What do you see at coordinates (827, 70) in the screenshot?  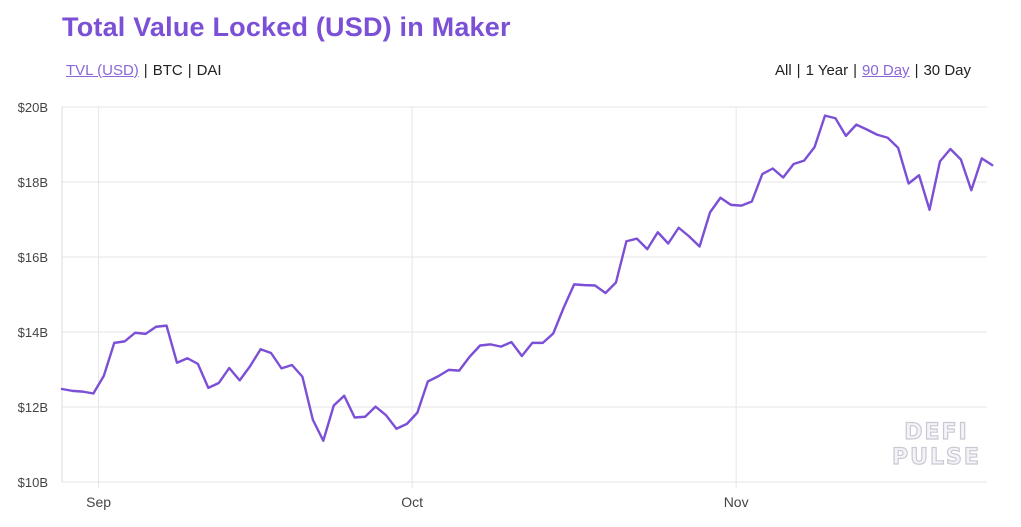 I see `tab-1-year: 1 Year` at bounding box center [827, 70].